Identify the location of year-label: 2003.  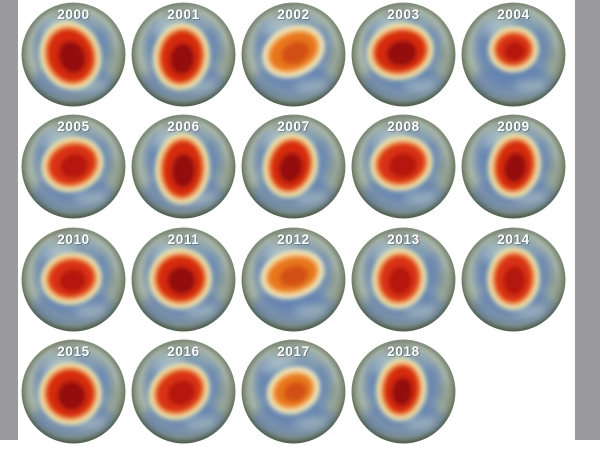
(403, 14).